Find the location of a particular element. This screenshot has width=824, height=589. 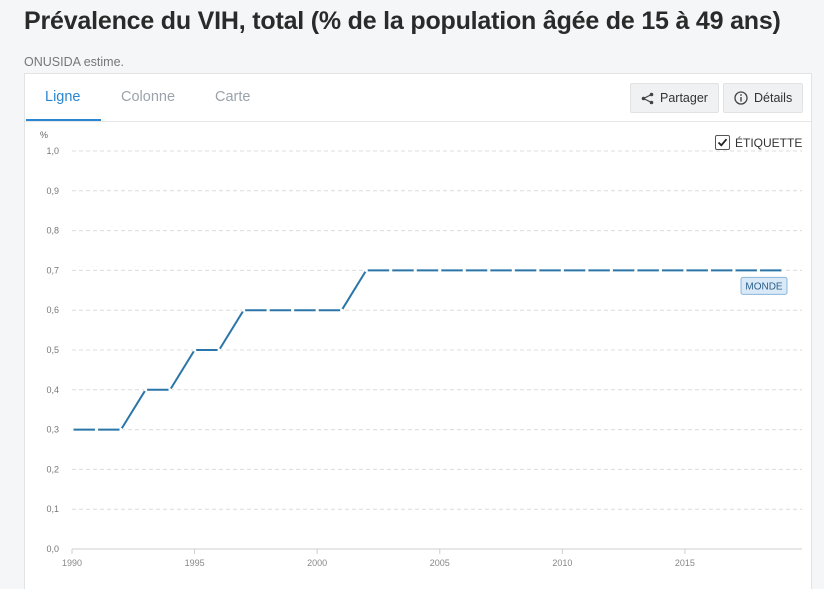

series-label-text: MONDE is located at coordinates (764, 286).